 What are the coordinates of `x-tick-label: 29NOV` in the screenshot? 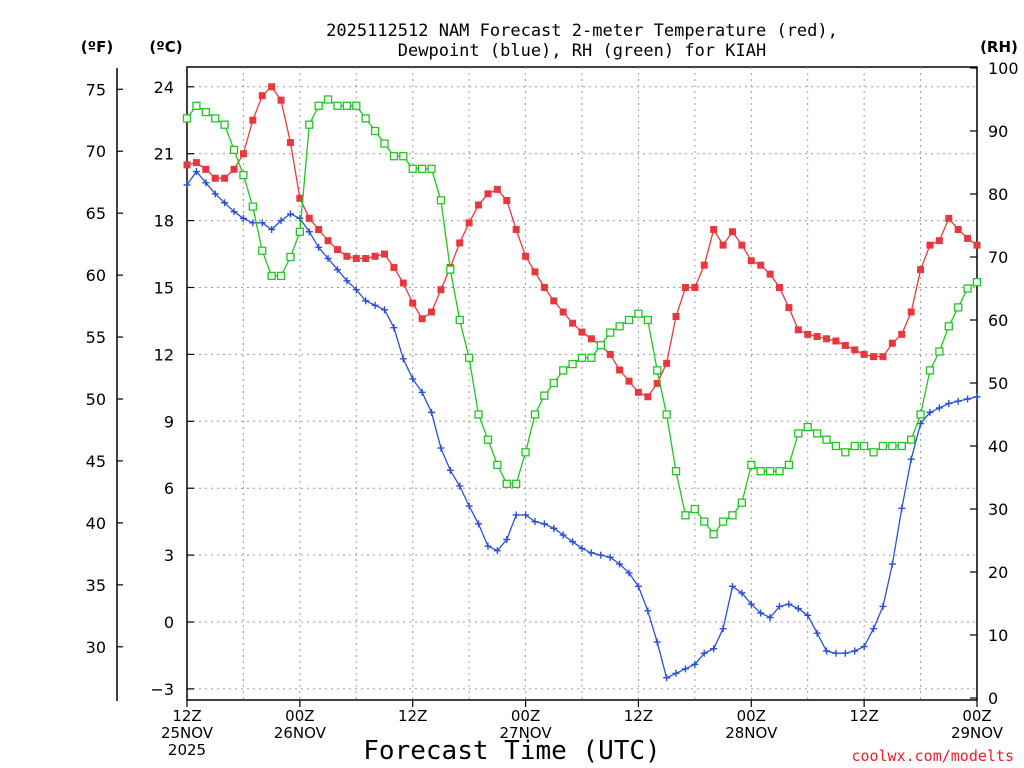 It's located at (977, 733).